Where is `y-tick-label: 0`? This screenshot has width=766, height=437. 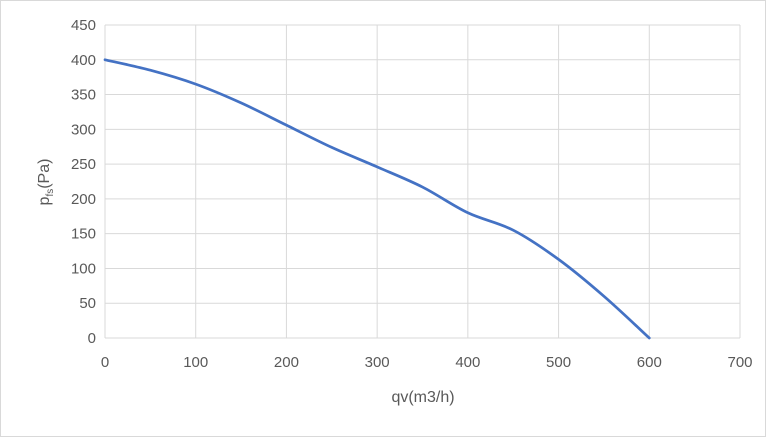 y-tick-label: 0 is located at coordinates (92, 338).